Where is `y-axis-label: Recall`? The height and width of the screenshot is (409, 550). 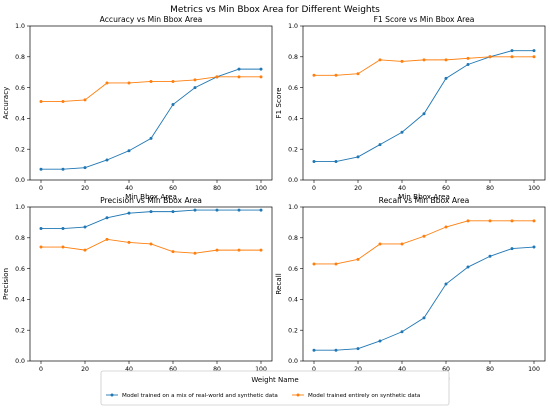 y-axis-label: Recall is located at coordinates (278, 283).